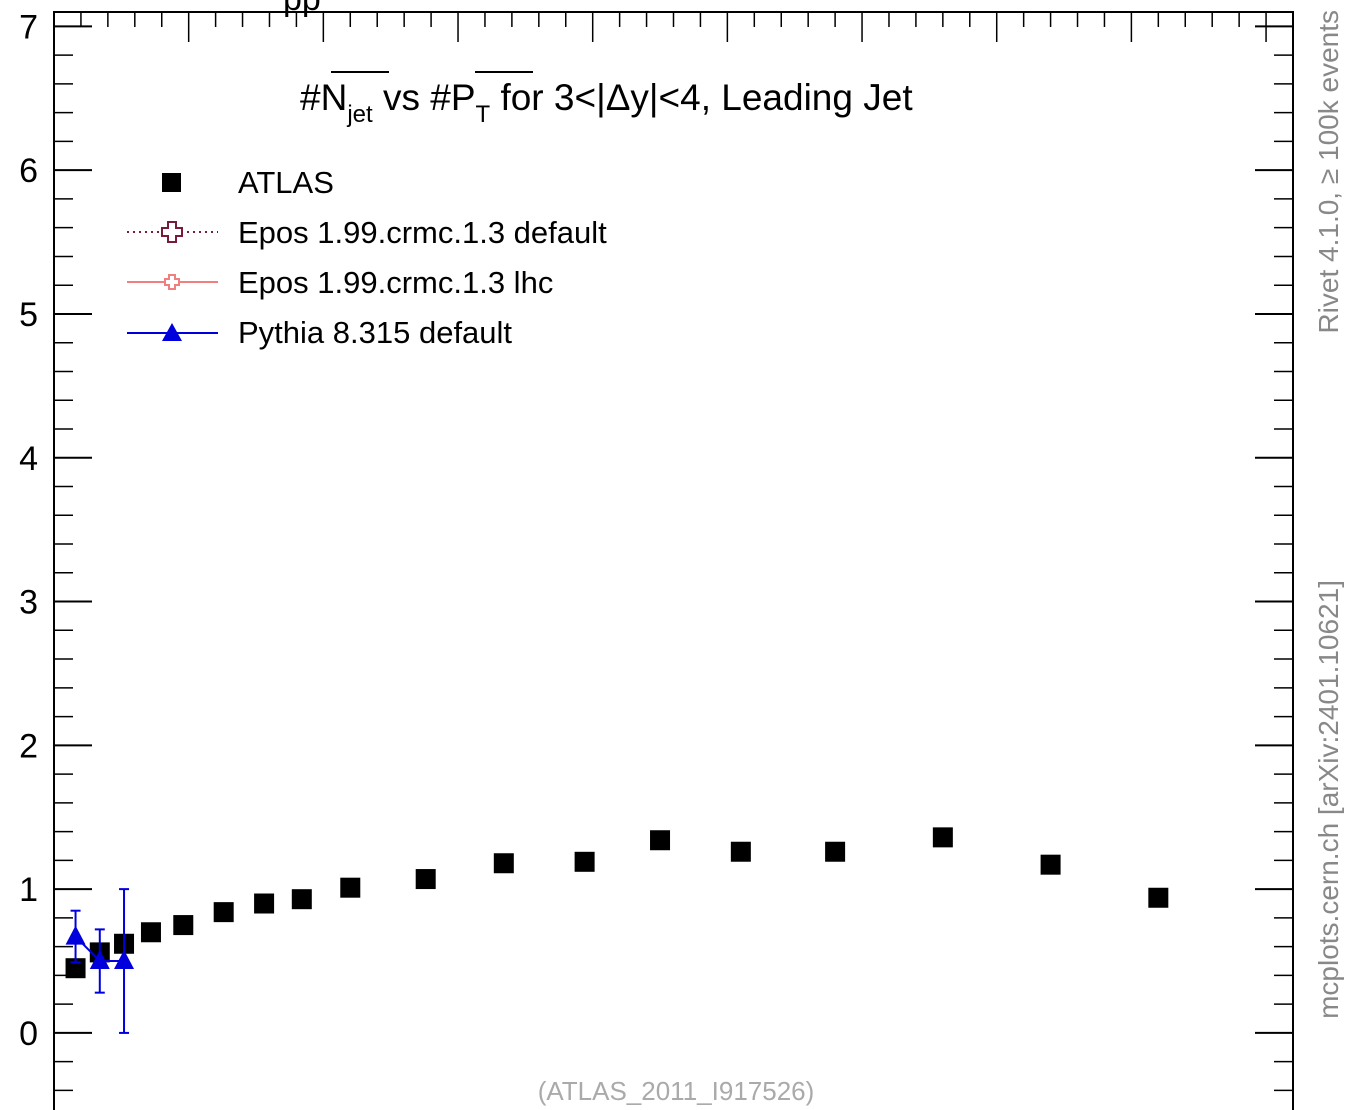 This screenshot has height=1110, width=1351. I want to click on series-pythia-8-315-default, so click(100, 961).